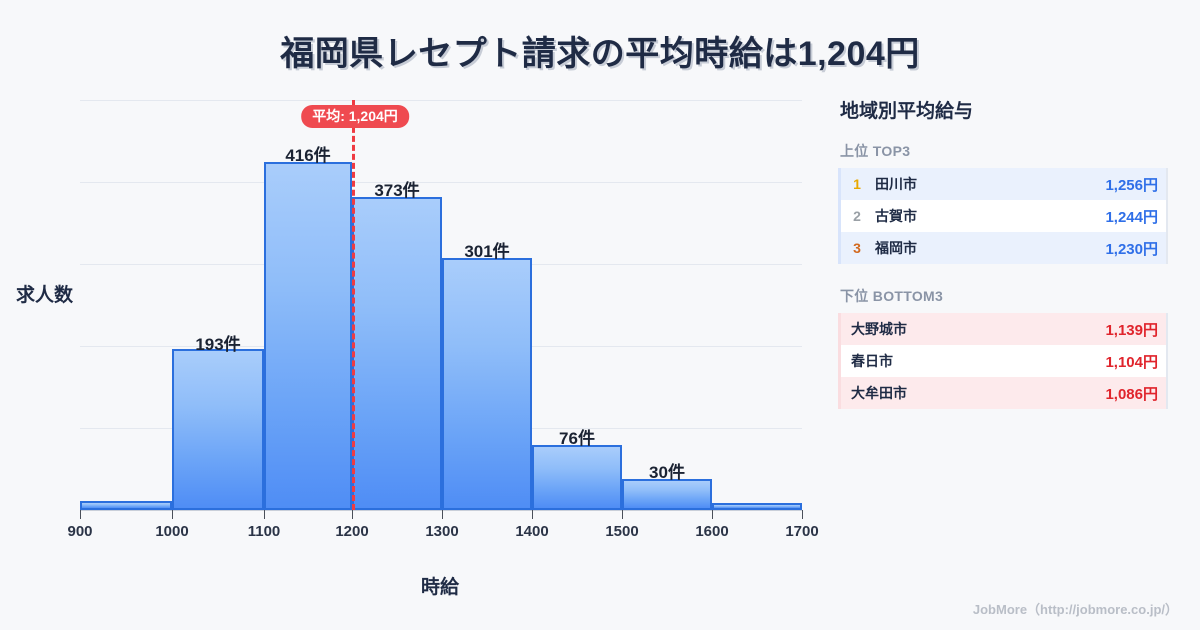 The image size is (1200, 630). Describe the element at coordinates (879, 393) in the screenshot. I see `region-name: 大牟田市` at that location.